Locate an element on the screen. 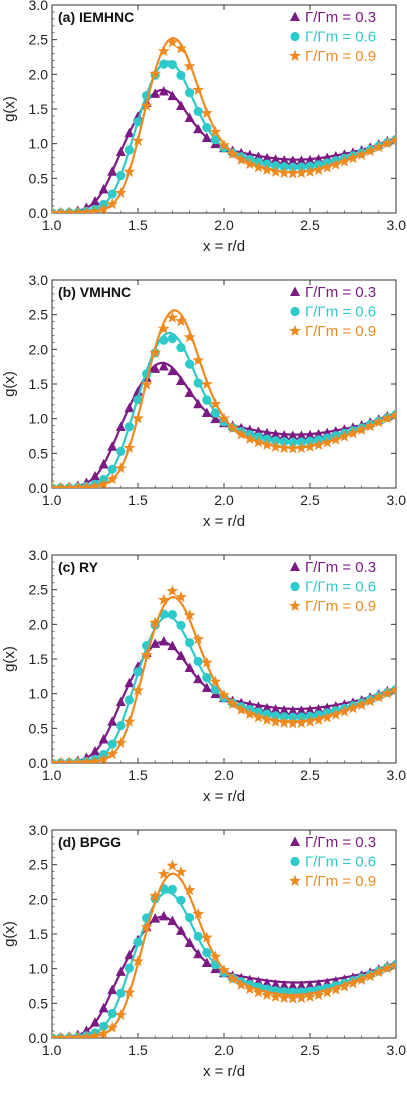 The width and height of the screenshot is (407, 1097). panel-title: (a) IEMHNC is located at coordinates (96, 17).